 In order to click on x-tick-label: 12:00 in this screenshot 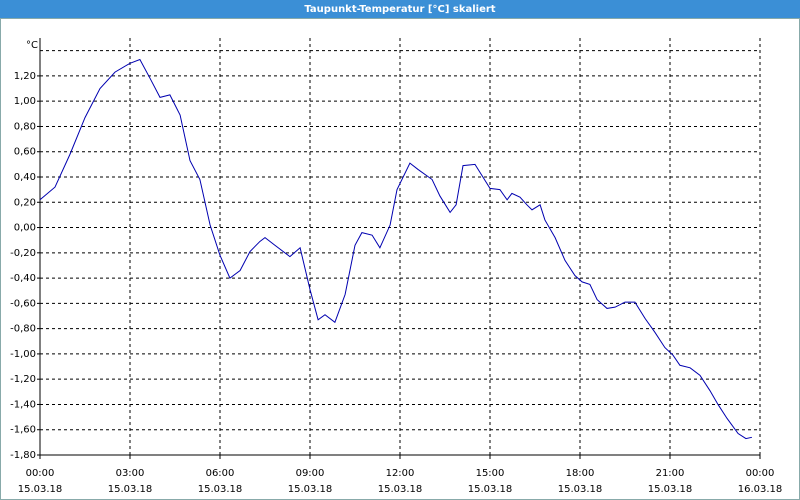, I will do `click(400, 473)`.